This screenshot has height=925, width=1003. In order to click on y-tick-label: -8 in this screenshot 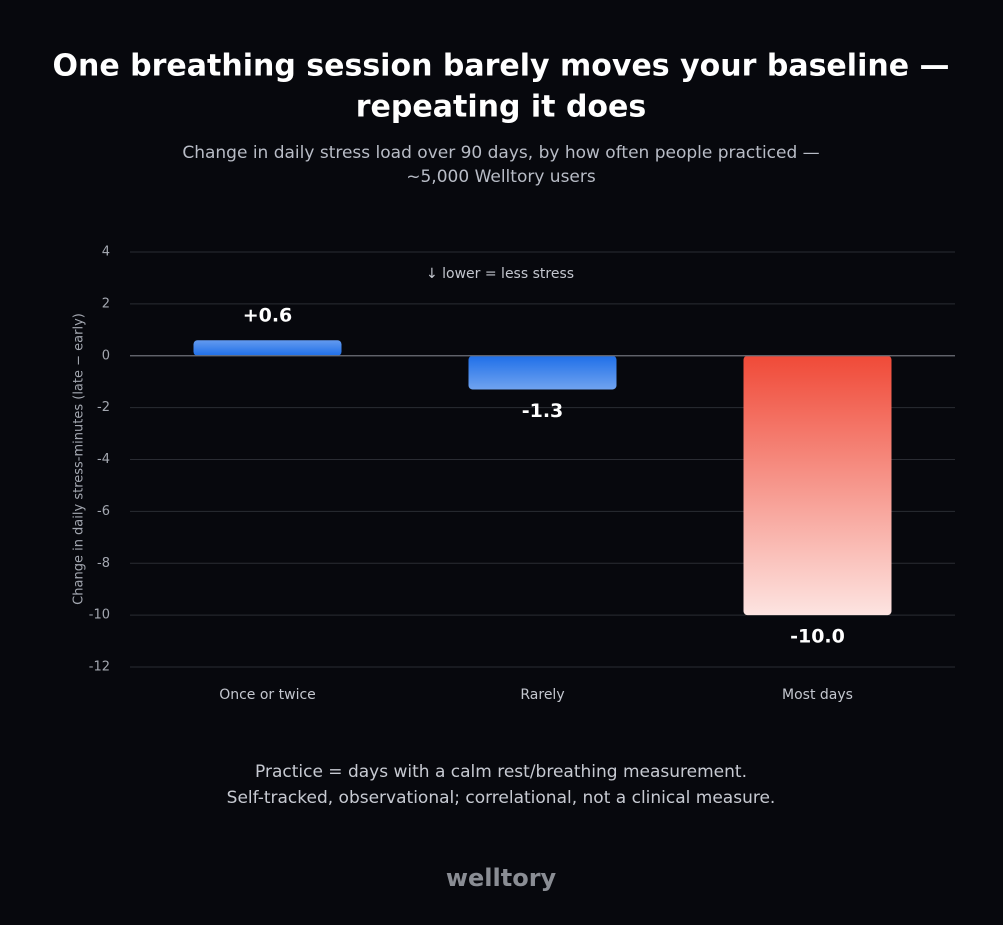, I will do `click(103, 563)`.